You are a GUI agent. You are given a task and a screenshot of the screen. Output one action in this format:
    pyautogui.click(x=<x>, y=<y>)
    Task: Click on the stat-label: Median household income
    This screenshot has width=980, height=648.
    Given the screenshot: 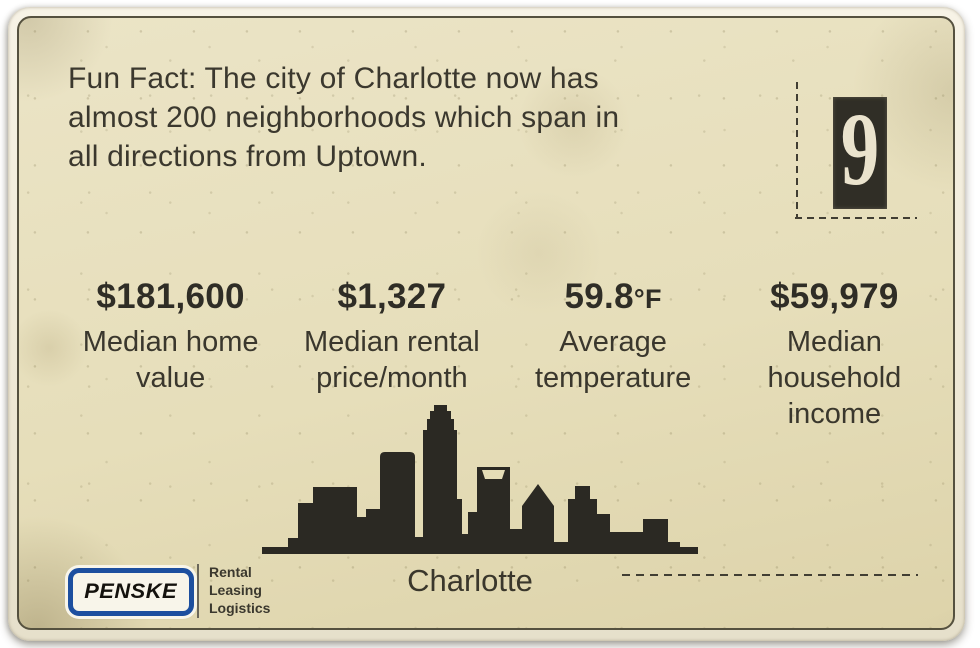 What is the action you would take?
    pyautogui.click(x=834, y=378)
    